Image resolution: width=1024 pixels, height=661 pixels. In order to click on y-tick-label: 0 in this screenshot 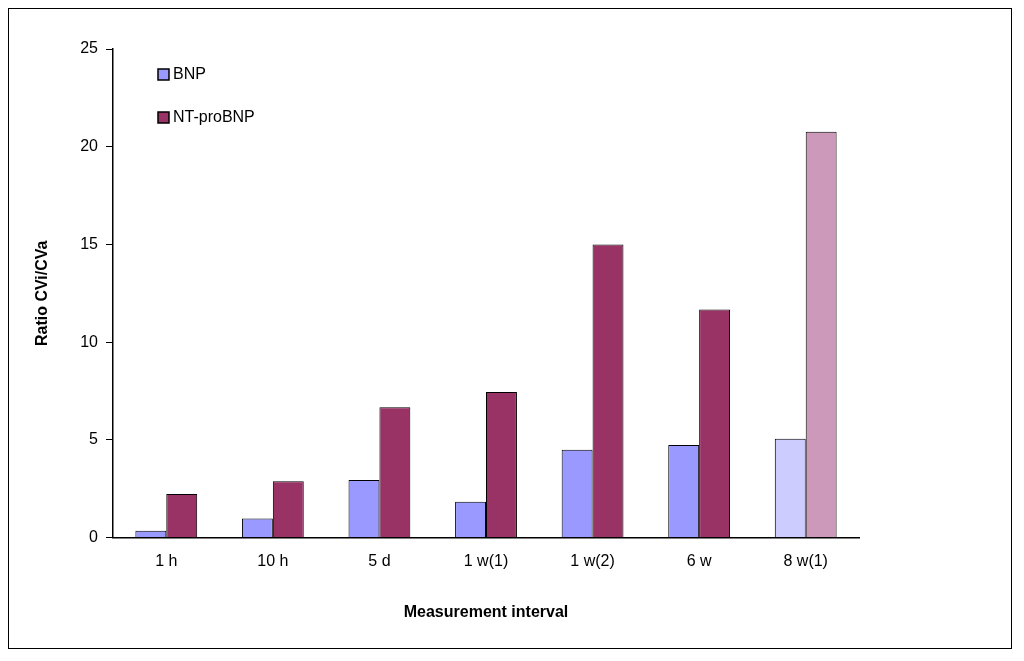, I will do `click(94, 537)`.